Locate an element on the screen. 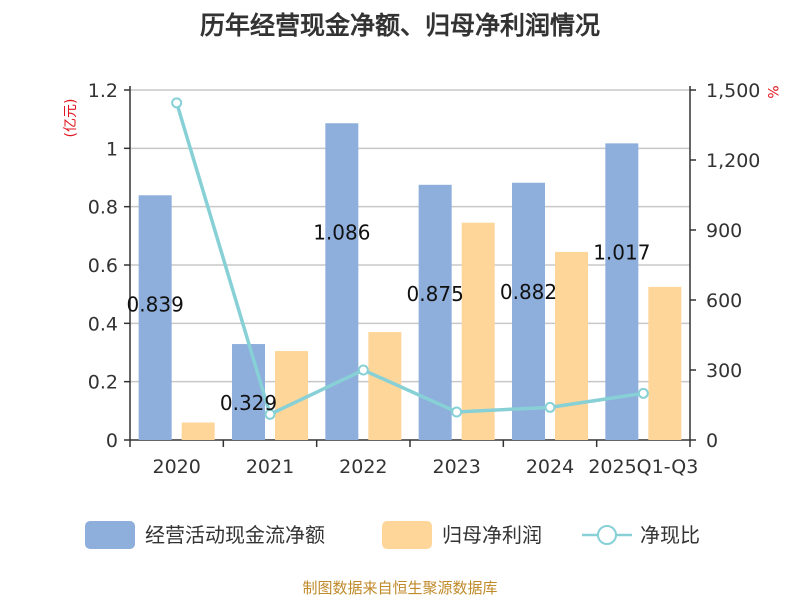  x-tick-label: 2020 is located at coordinates (176, 467).